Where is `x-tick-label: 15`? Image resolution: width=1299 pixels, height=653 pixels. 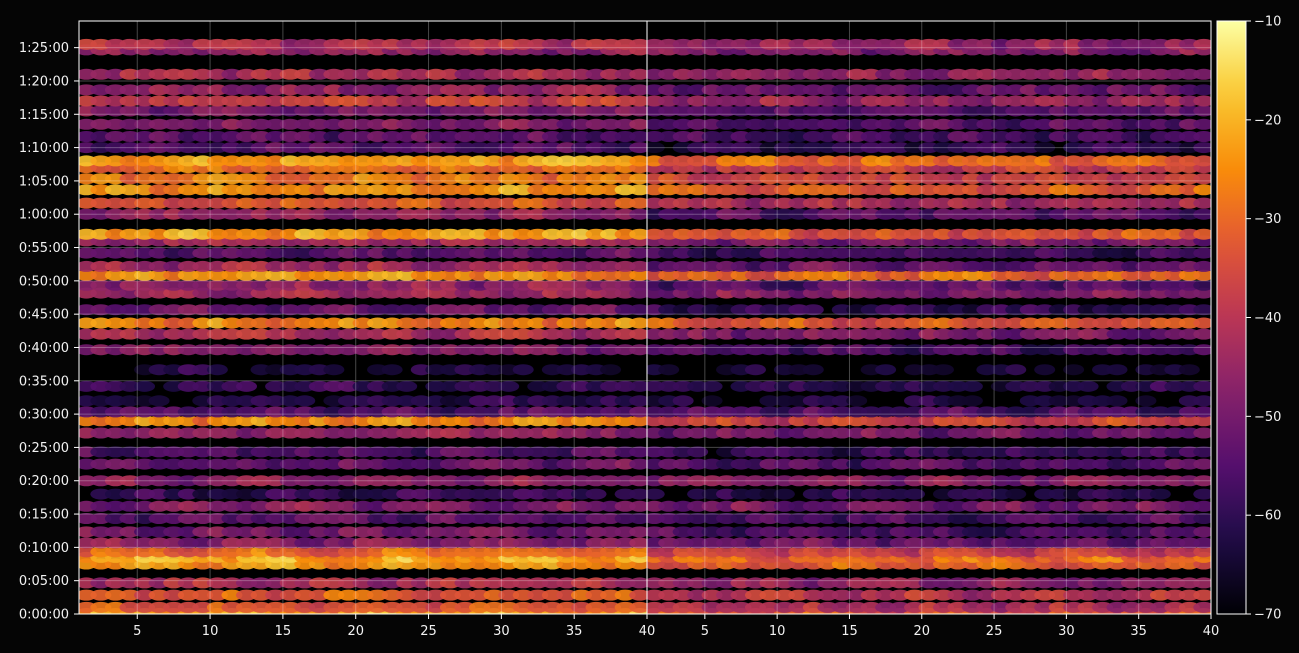 x-tick-label: 15 is located at coordinates (849, 631).